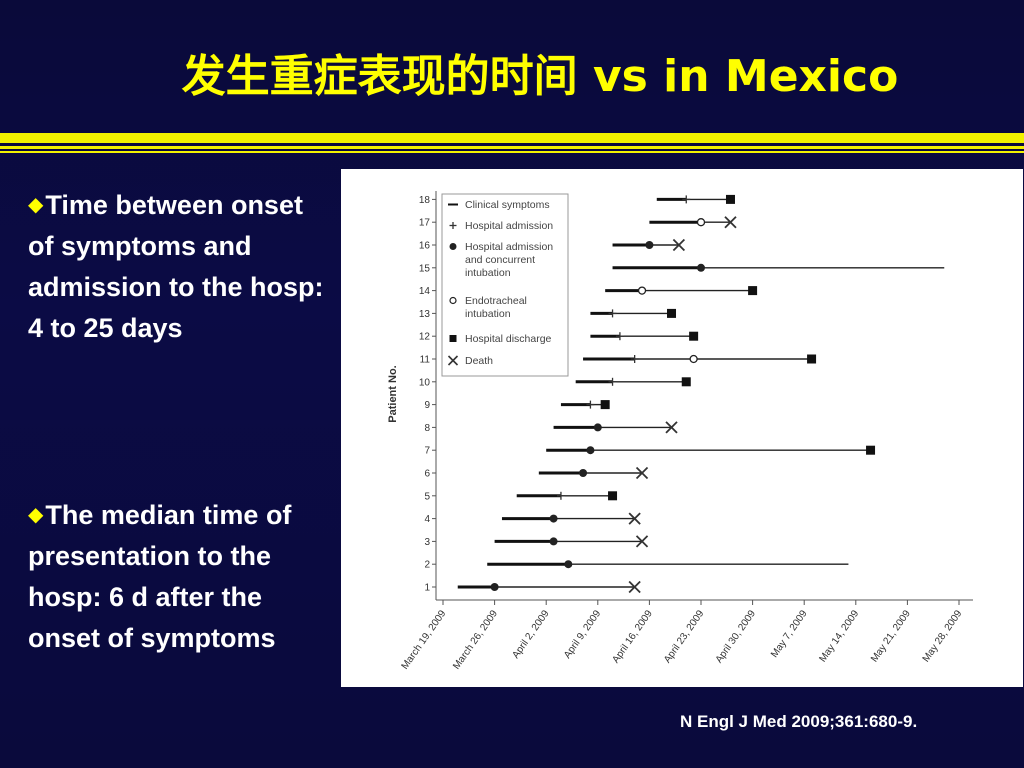 The height and width of the screenshot is (768, 1024). I want to click on legend-dot-icon, so click(453, 246).